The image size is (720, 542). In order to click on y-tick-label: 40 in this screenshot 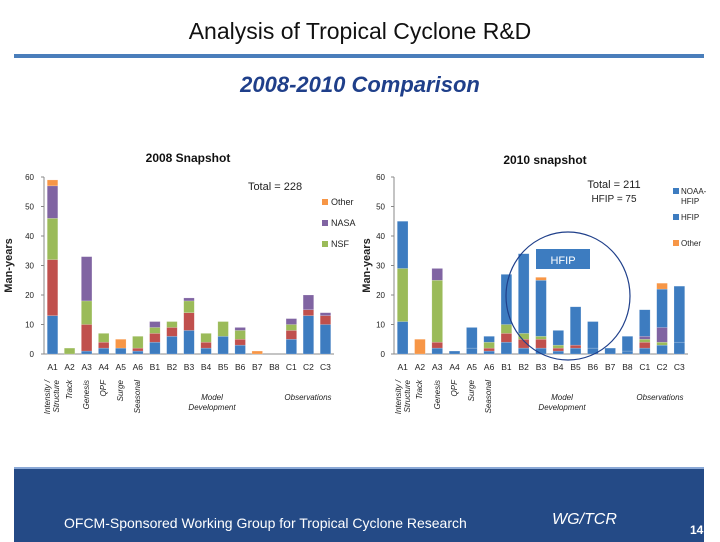, I will do `click(29, 236)`.